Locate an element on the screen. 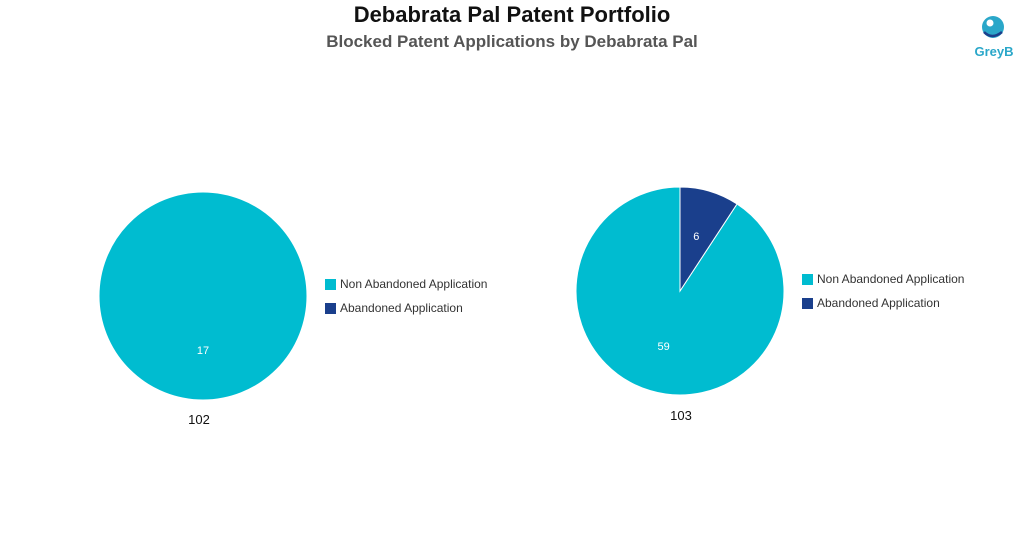 The height and width of the screenshot is (546, 1024). pie-chart-102: 17 is located at coordinates (203, 296).